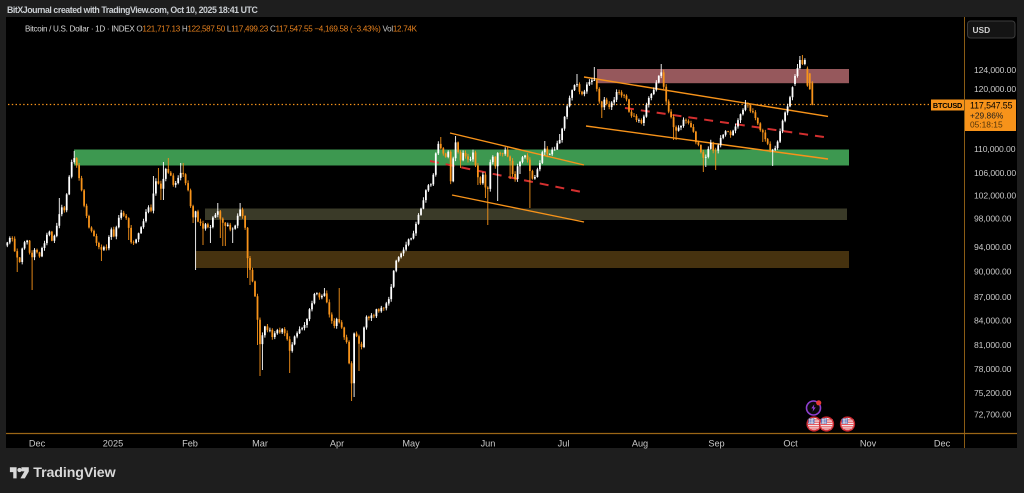 This screenshot has width=1024, height=493. What do you see at coordinates (564, 443) in the screenshot?
I see `svg-text: Jul` at bounding box center [564, 443].